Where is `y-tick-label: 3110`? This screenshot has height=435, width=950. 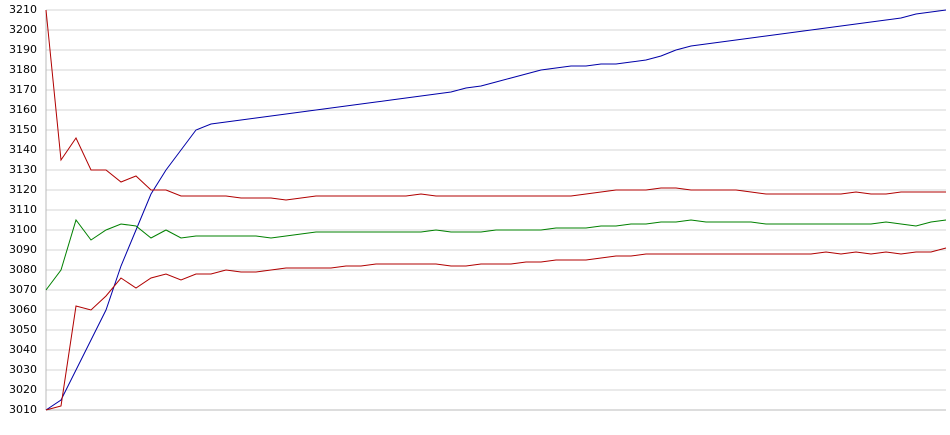 y-tick-label: 3110 is located at coordinates (23, 209).